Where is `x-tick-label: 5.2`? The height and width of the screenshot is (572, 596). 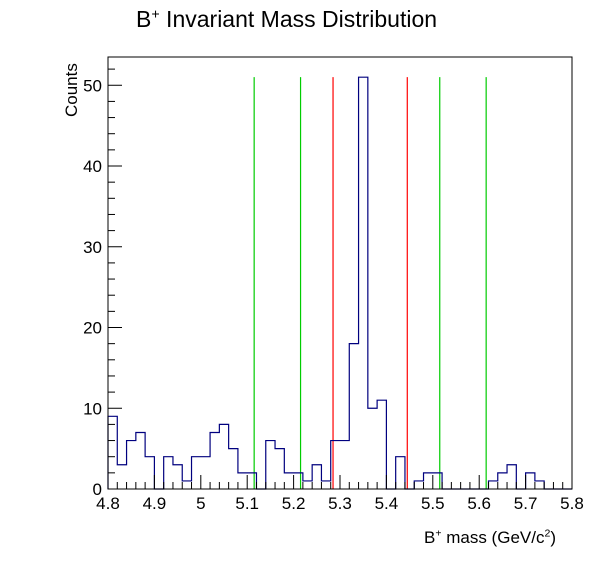
x-tick-label: 5.2 is located at coordinates (294, 503).